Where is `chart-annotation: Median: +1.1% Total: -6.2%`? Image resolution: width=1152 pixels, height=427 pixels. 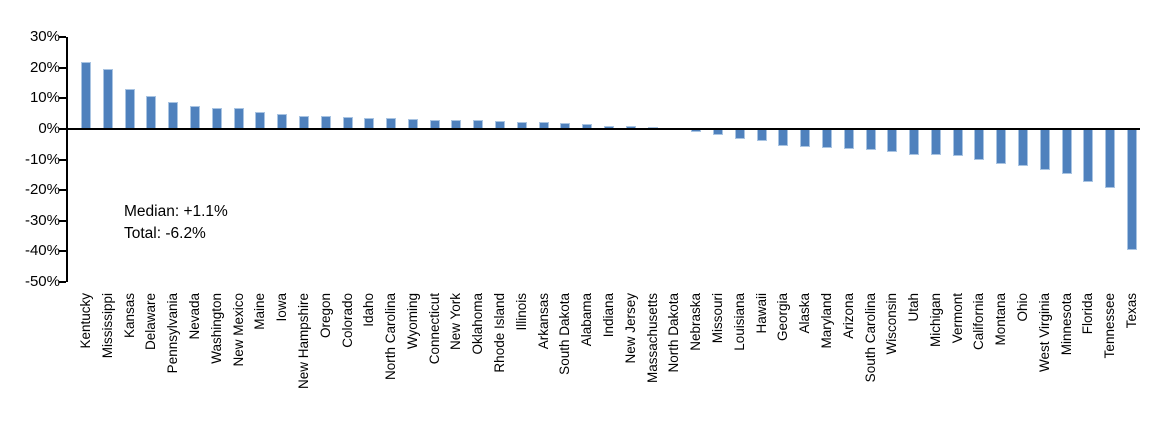
chart-annotation: Median: +1.1% Total: -6.2% is located at coordinates (176, 223).